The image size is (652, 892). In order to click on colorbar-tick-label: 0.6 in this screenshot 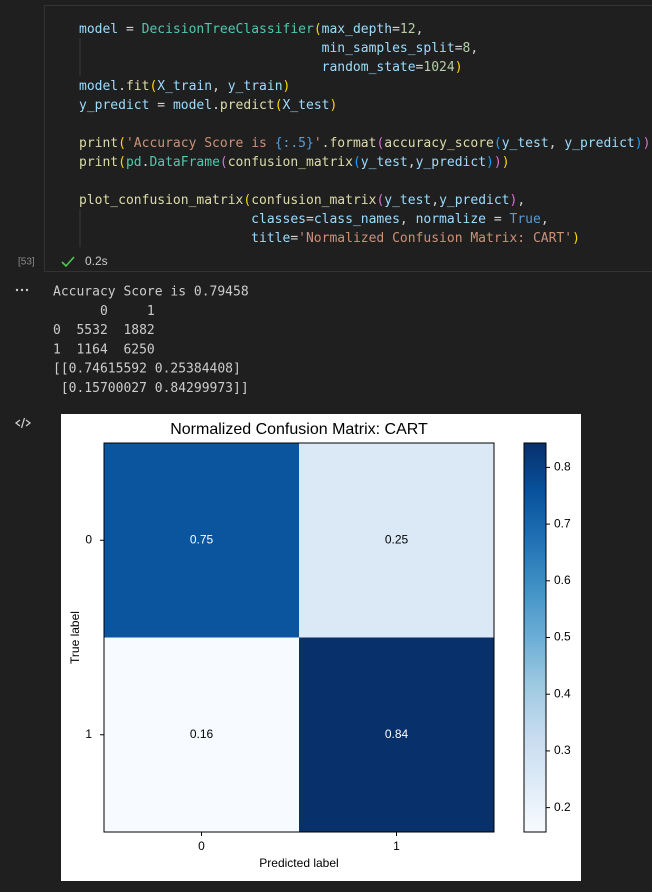, I will do `click(562, 580)`.